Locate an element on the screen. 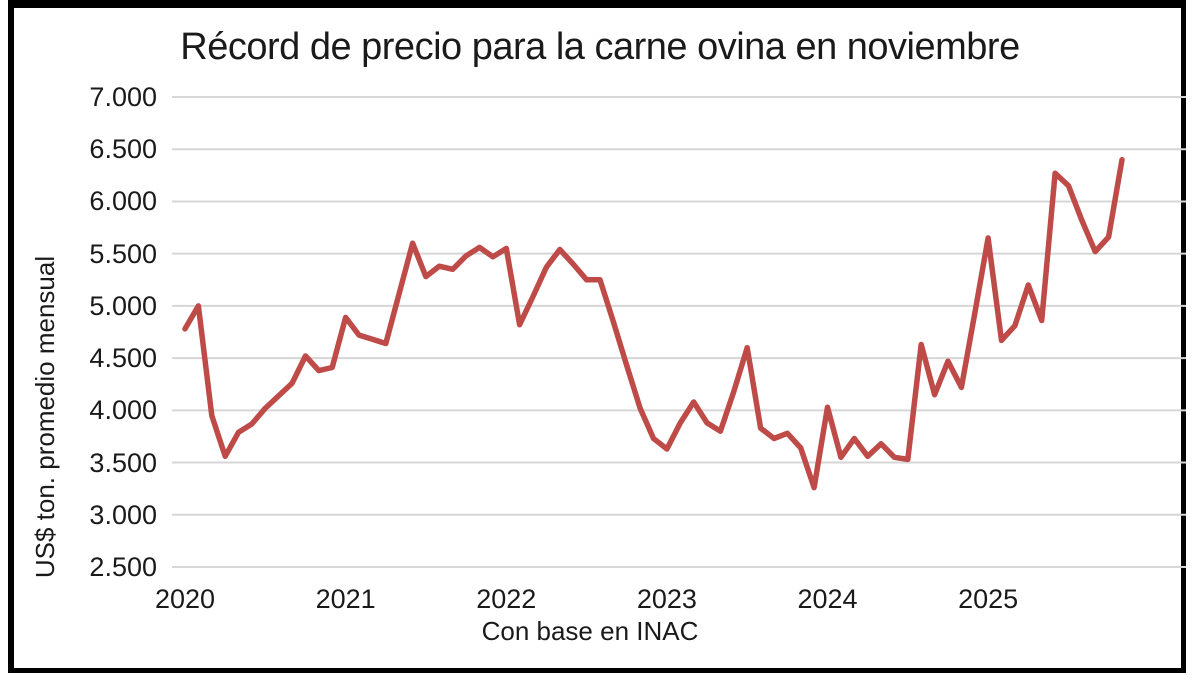  y-tick-label: 6.500 is located at coordinates (123, 149).